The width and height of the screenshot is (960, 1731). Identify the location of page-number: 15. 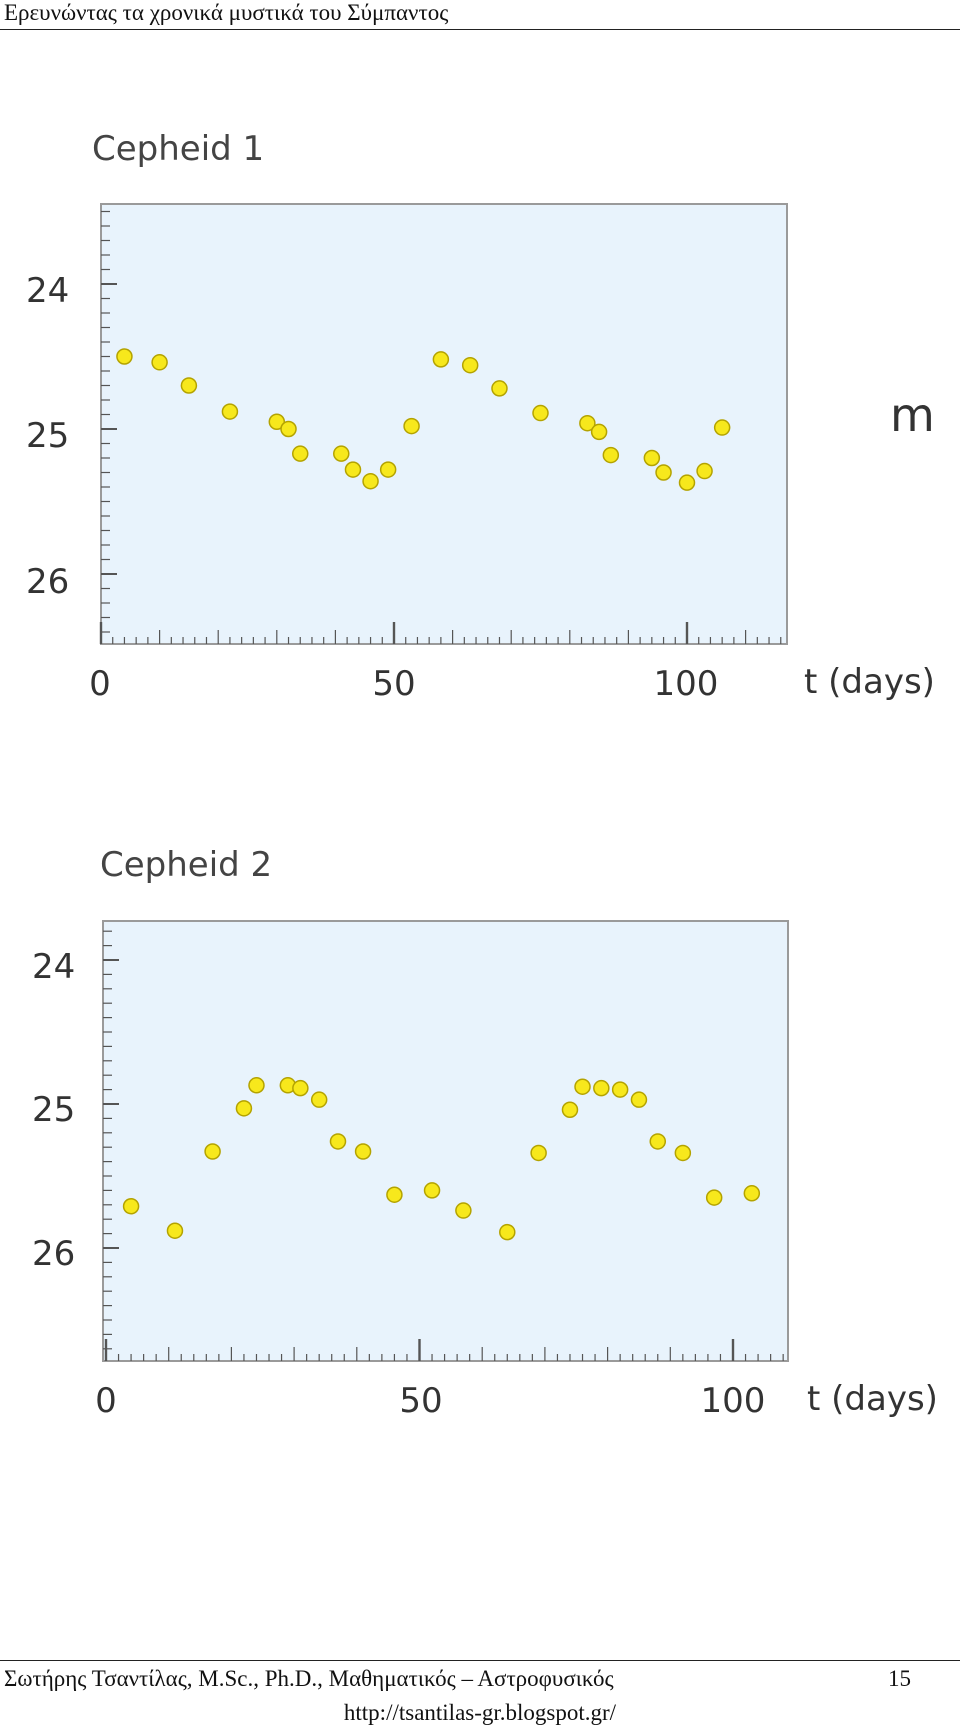
(899, 1678).